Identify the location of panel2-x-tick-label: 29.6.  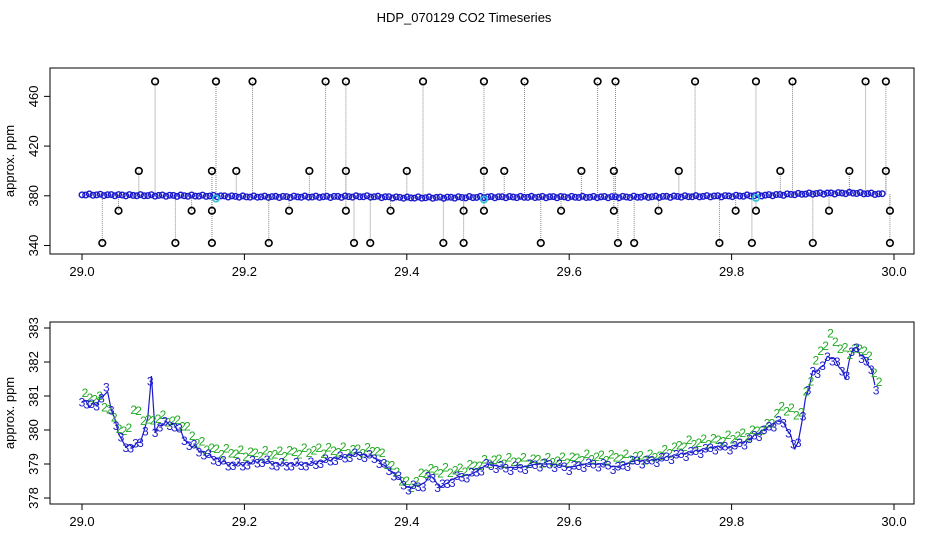
(569, 521).